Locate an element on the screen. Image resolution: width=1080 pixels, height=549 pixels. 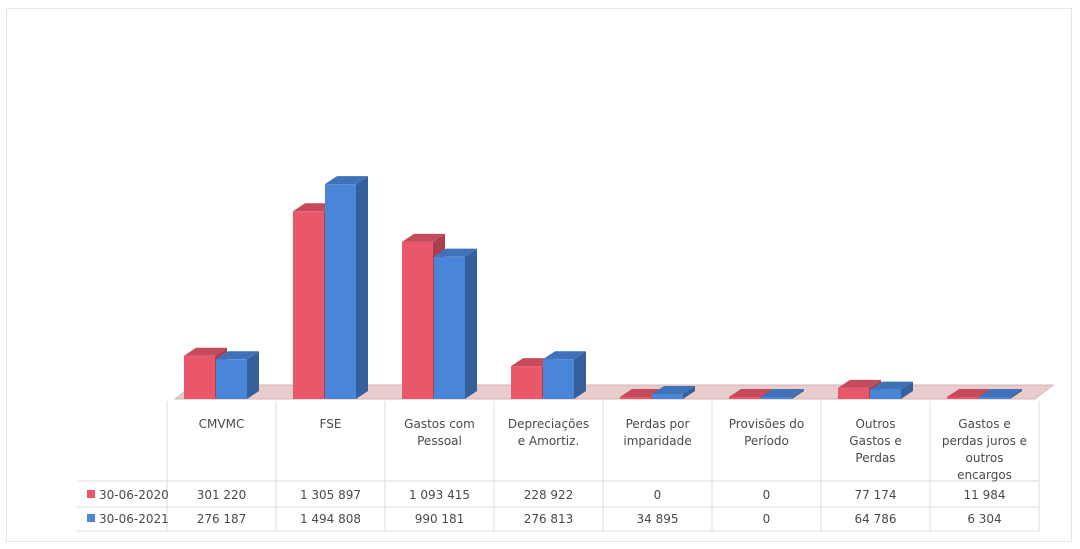
value-label-1-3: 276 813 is located at coordinates (549, 519).